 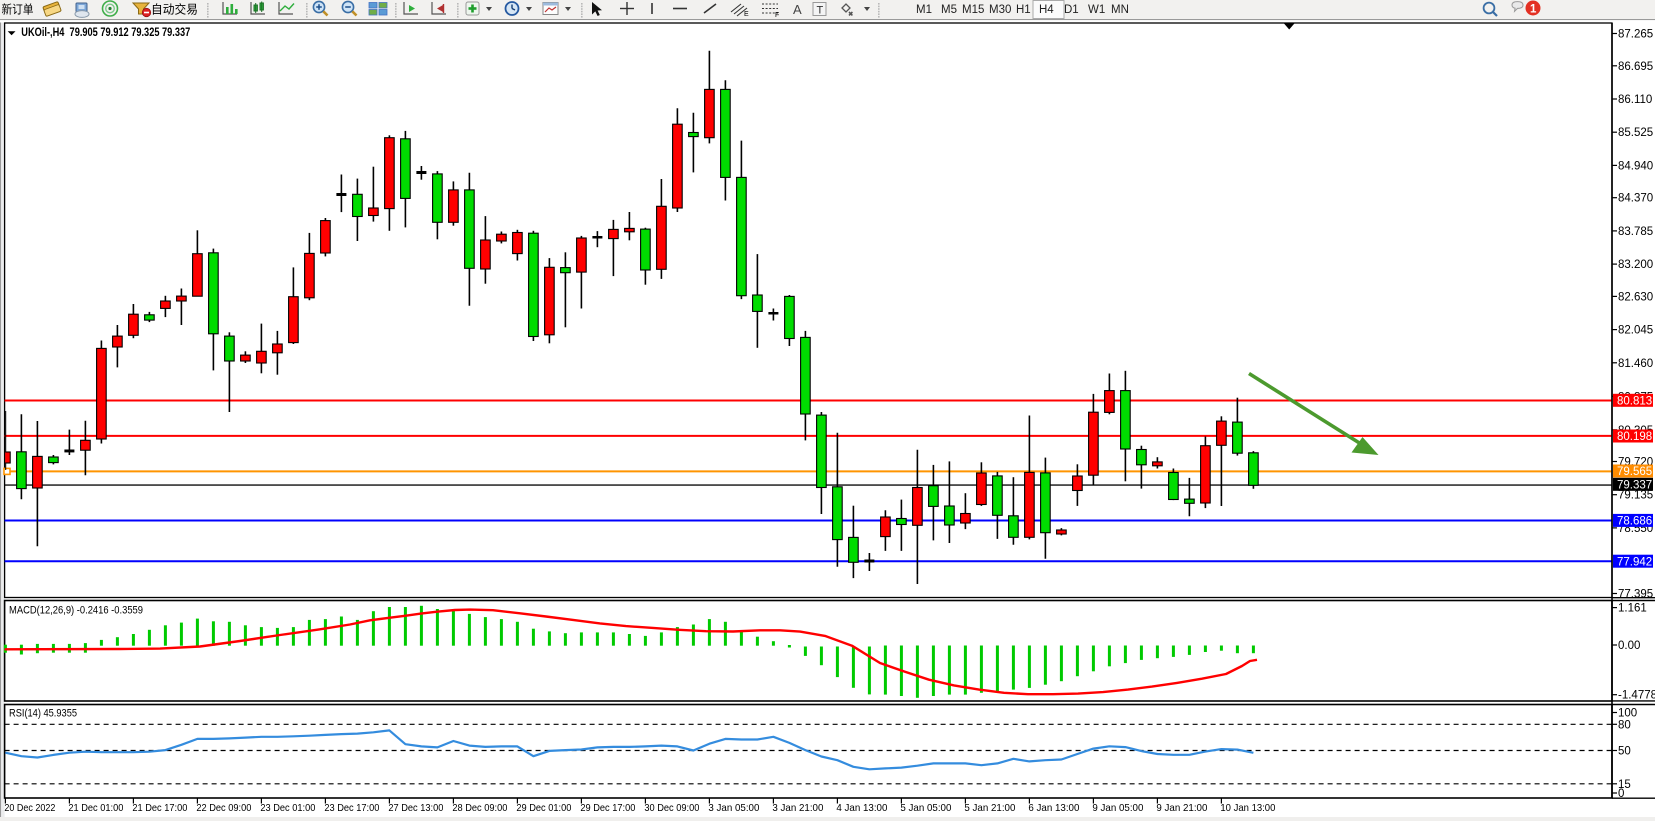 What do you see at coordinates (95, 808) in the screenshot?
I see `svg-text: 21 Dec 01:00` at bounding box center [95, 808].